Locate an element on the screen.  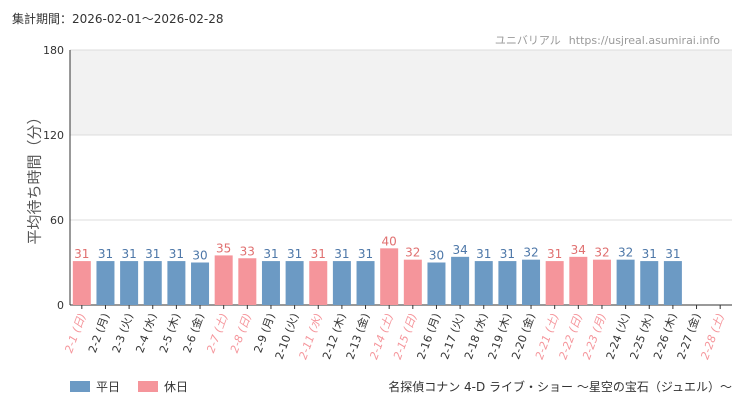
legend-label-weekday: 平日 is located at coordinates (108, 387).